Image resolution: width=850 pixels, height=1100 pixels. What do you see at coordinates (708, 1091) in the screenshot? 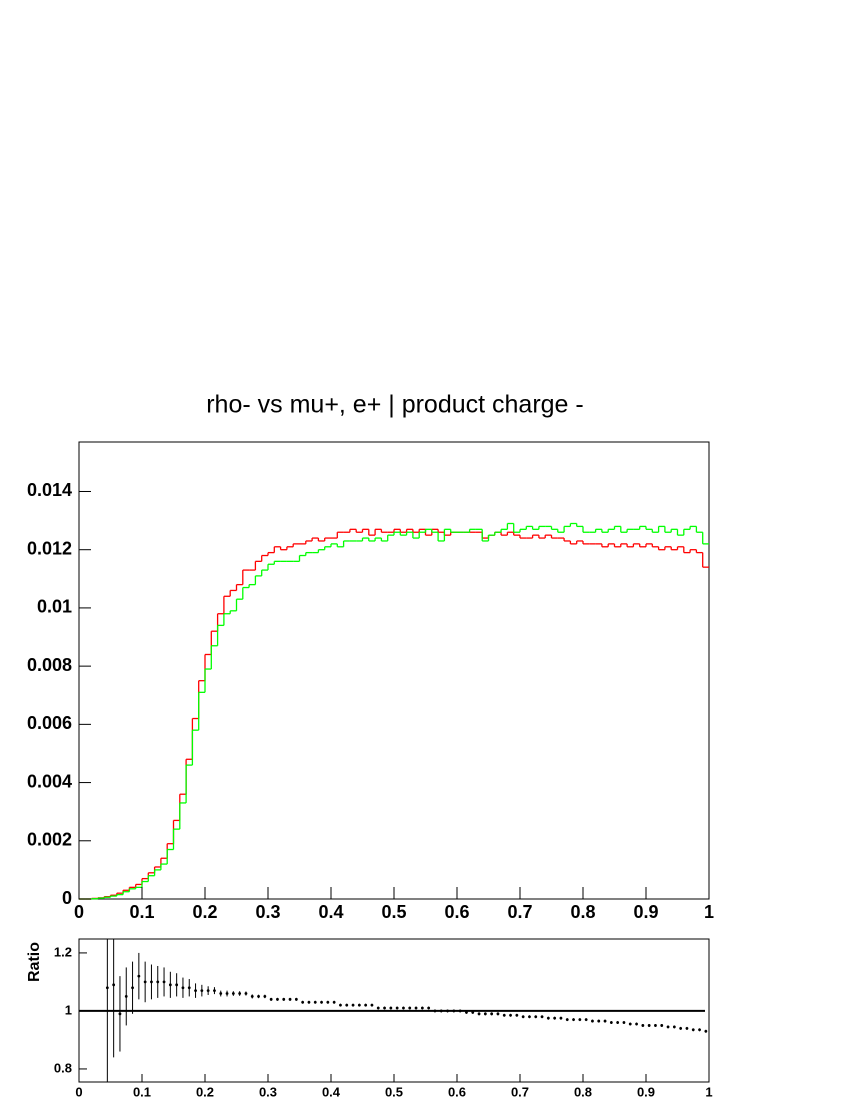
I see `x-tick-label: 1` at bounding box center [708, 1091].